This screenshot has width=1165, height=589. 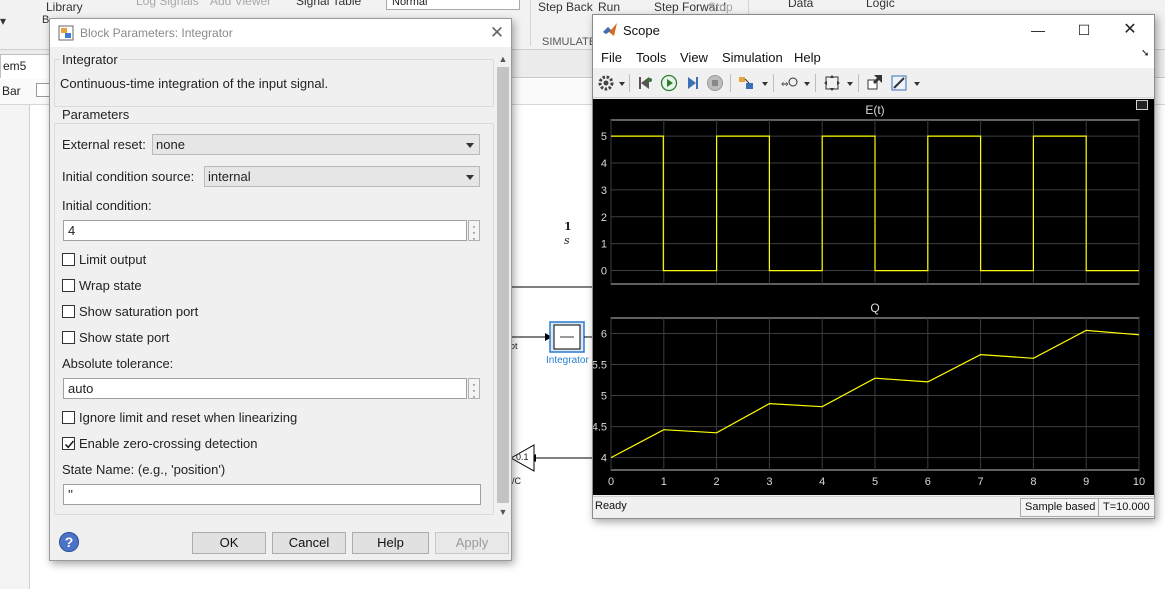 What do you see at coordinates (530, 23) in the screenshot?
I see `ribbon-divider` at bounding box center [530, 23].